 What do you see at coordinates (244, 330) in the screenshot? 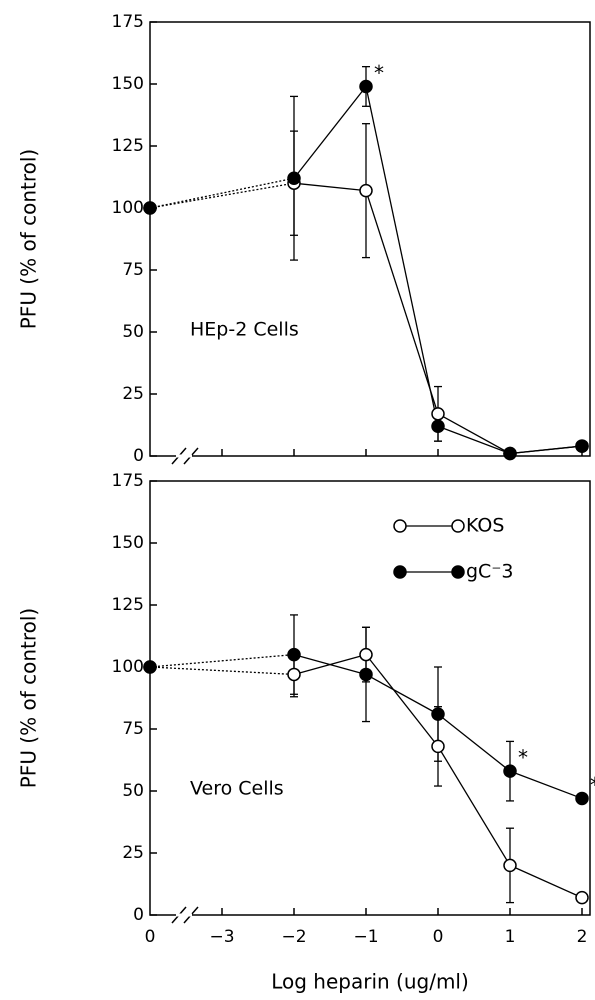
I see `annotation: HEp-2 Cells` at bounding box center [244, 330].